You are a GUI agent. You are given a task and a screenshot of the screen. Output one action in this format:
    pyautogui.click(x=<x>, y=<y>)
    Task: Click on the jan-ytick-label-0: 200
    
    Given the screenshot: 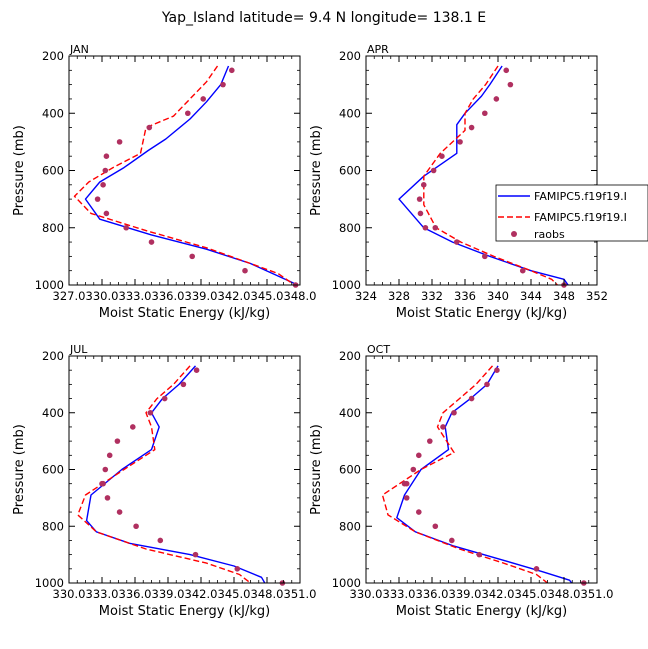 What is the action you would take?
    pyautogui.click(x=53, y=56)
    